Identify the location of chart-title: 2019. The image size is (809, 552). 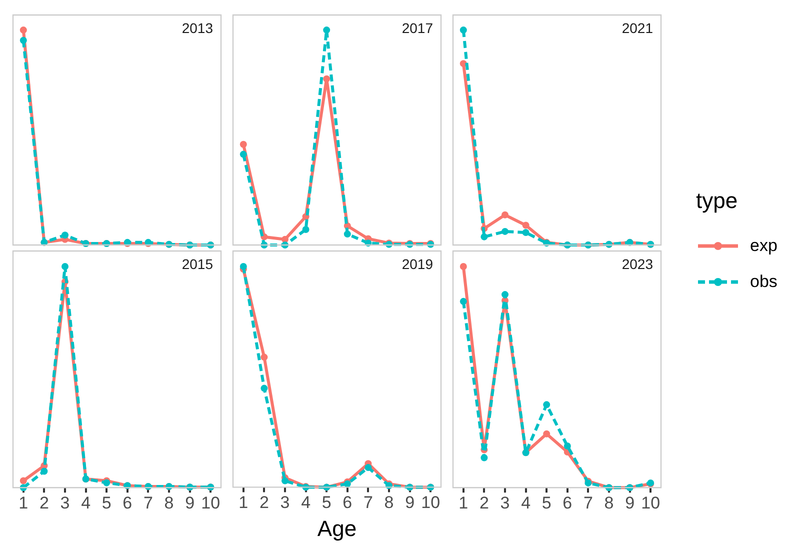
(418, 264).